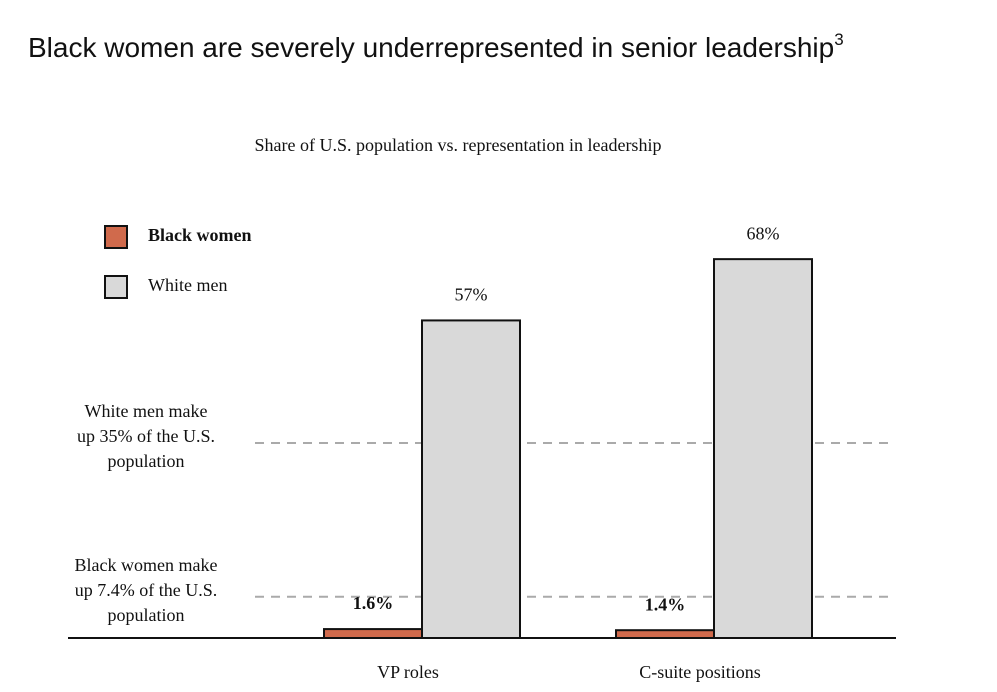 Image resolution: width=997 pixels, height=692 pixels. Describe the element at coordinates (146, 411) in the screenshot. I see `reference-label: White men make` at that location.